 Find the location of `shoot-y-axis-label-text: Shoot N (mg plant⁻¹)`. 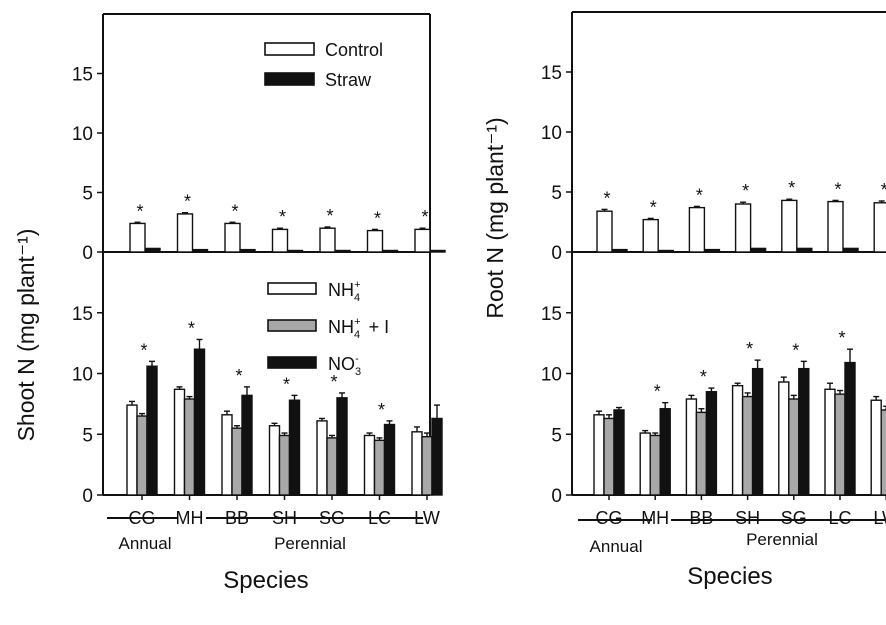

shoot-y-axis-label-text: Shoot N (mg plant⁻¹) is located at coordinates (26, 335).